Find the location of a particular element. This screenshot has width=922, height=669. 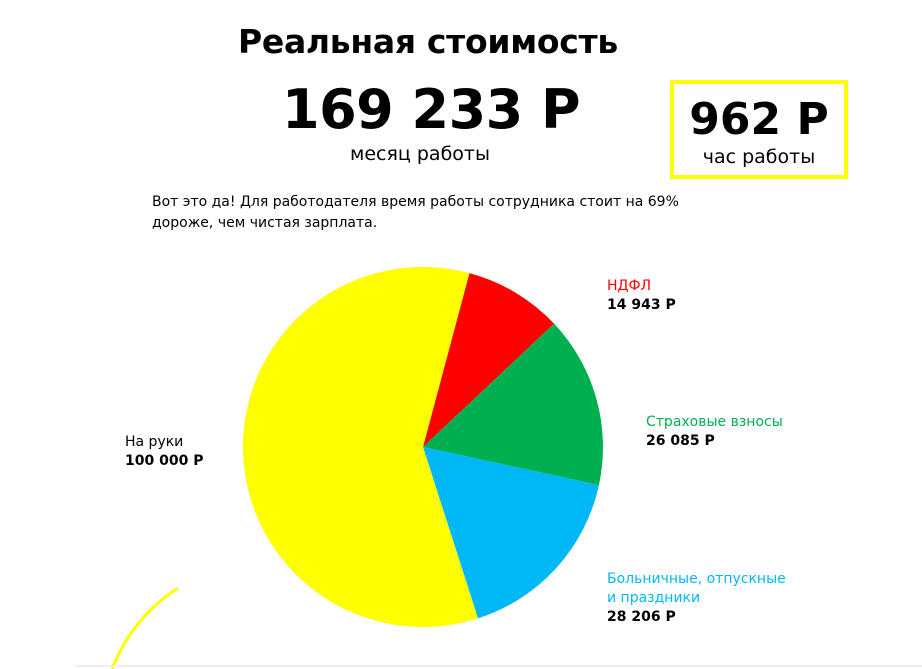

hourly-cost-value: 962 Р is located at coordinates (759, 119).